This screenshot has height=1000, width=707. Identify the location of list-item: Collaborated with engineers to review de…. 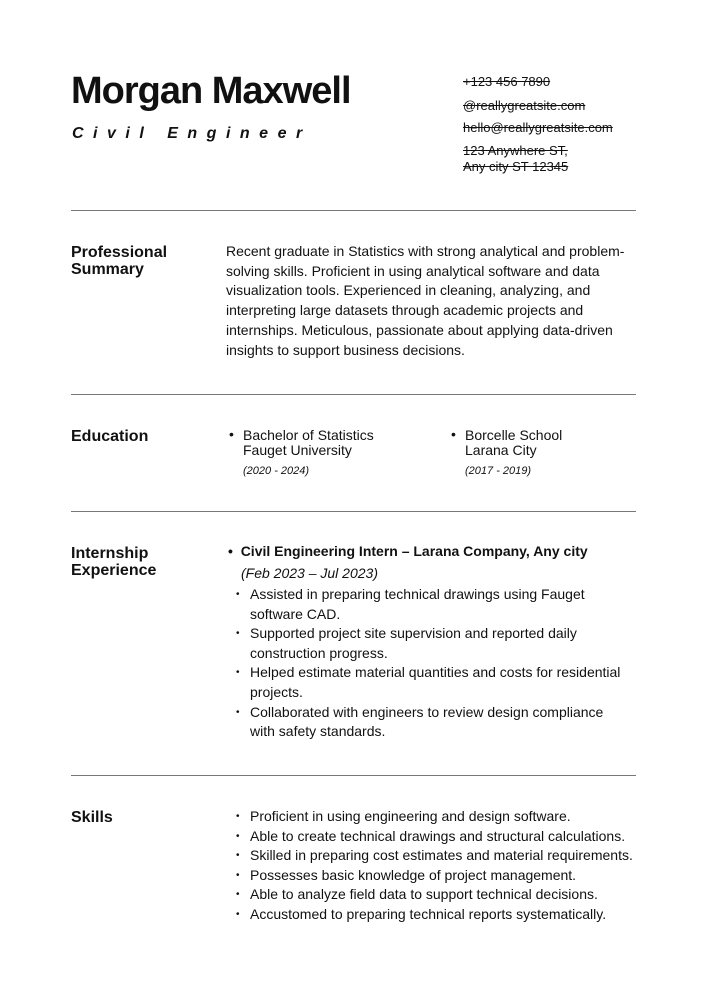
(423, 722).